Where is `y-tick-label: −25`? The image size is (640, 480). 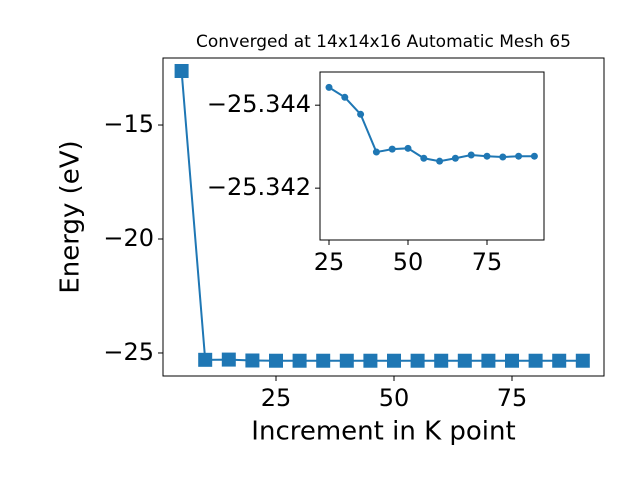 y-tick-label: −25 is located at coordinates (128, 352).